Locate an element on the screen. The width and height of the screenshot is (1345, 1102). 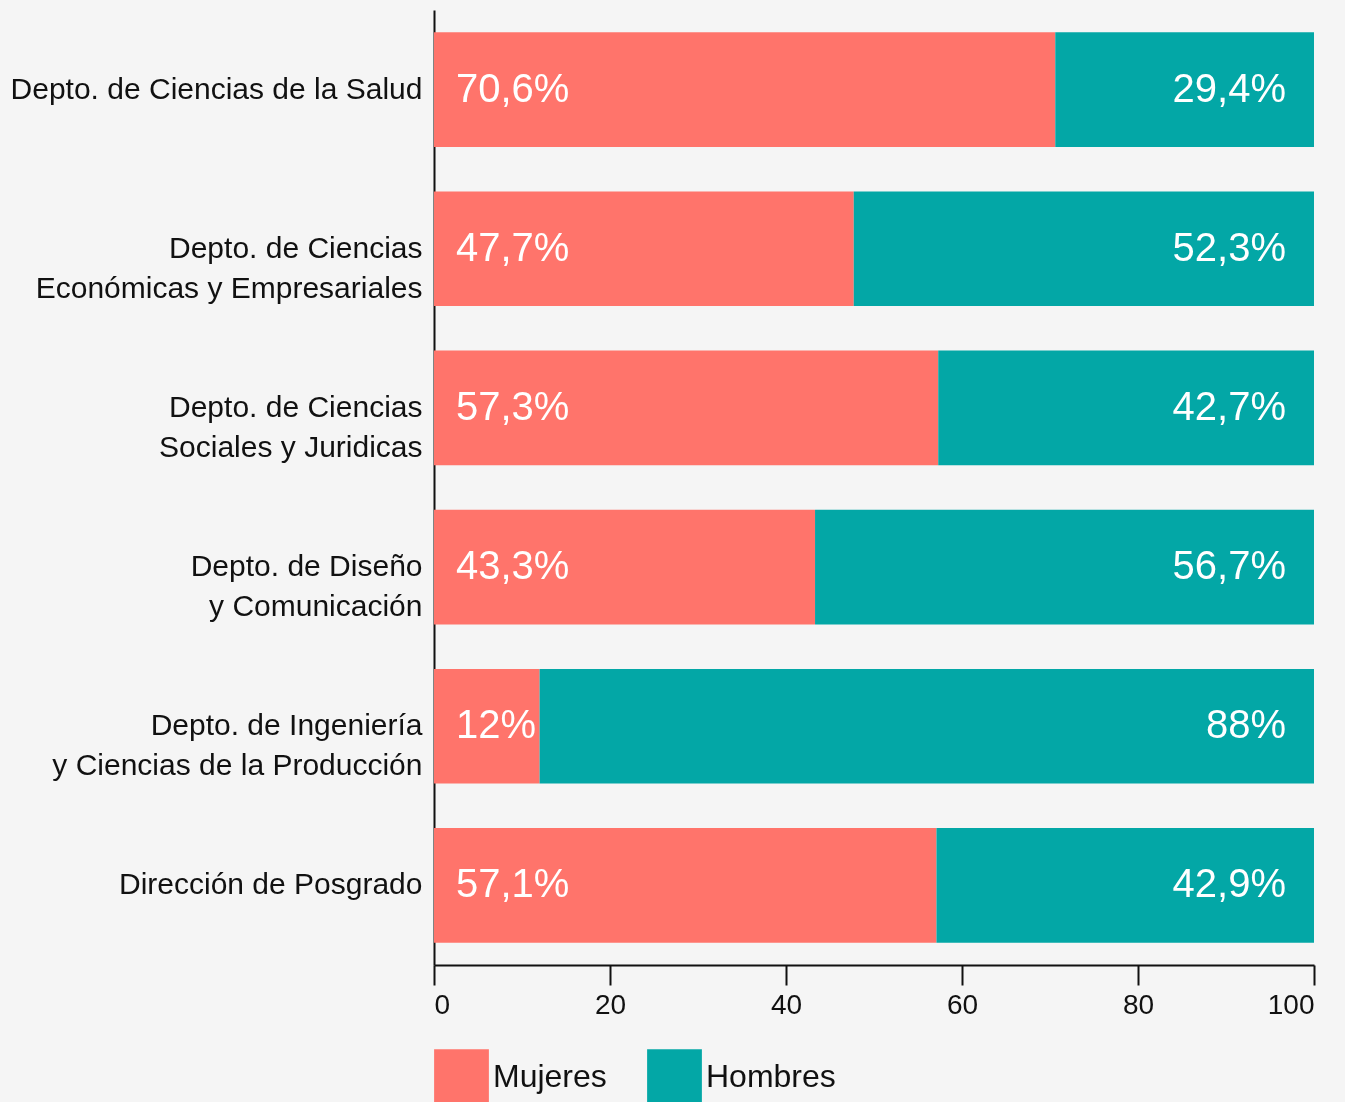
y-tick-label: Depto. de Diseño y Comunicación is located at coordinates (306, 586).